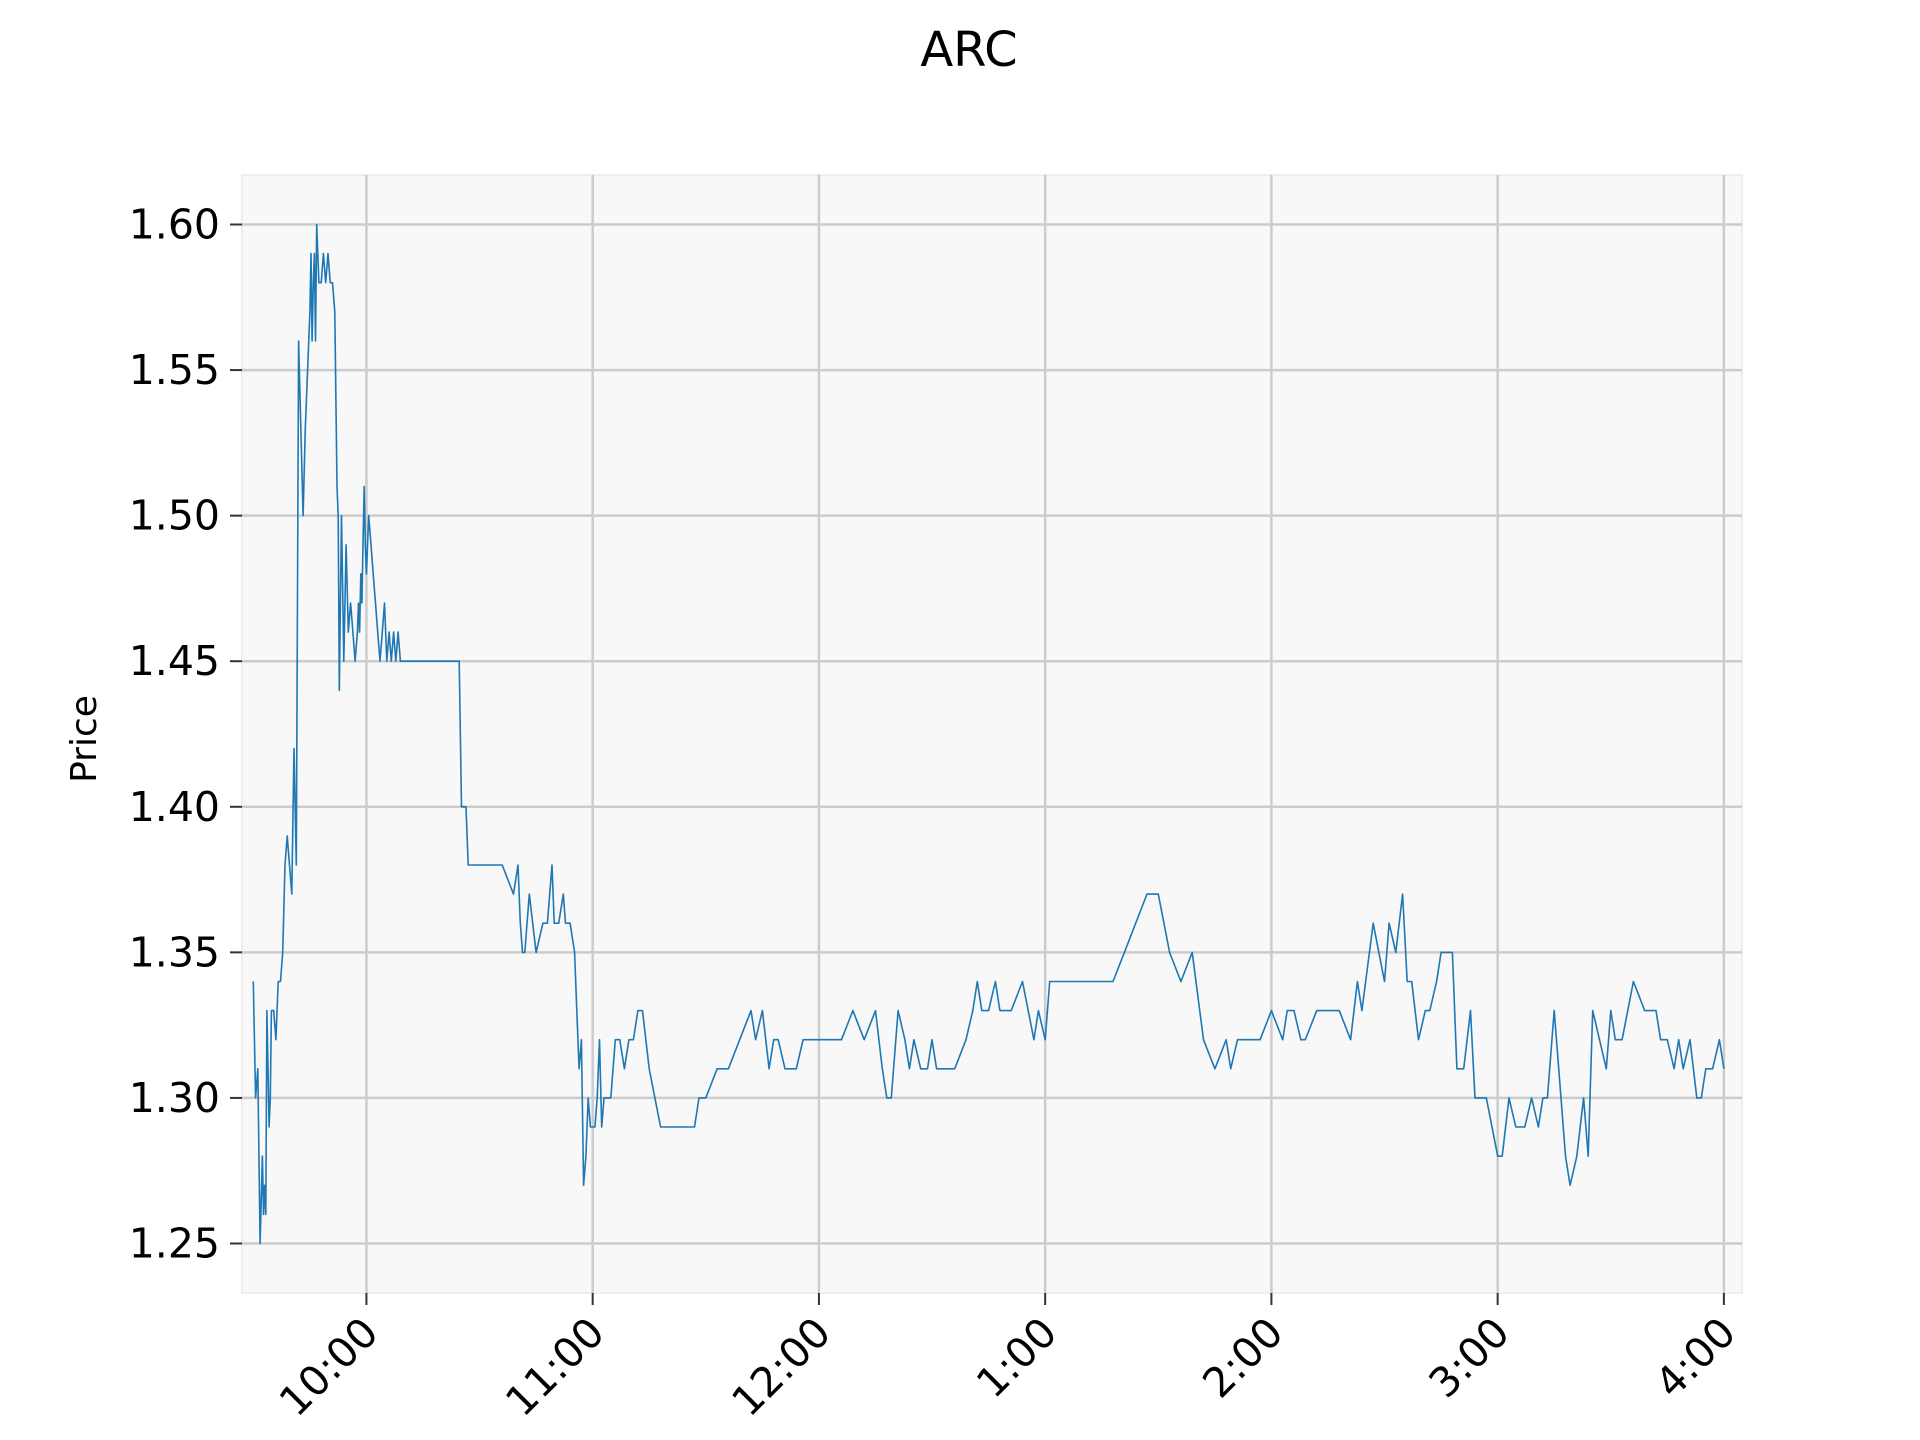  What do you see at coordinates (1016, 1357) in the screenshot?
I see `x-tick-label: 1:00` at bounding box center [1016, 1357].